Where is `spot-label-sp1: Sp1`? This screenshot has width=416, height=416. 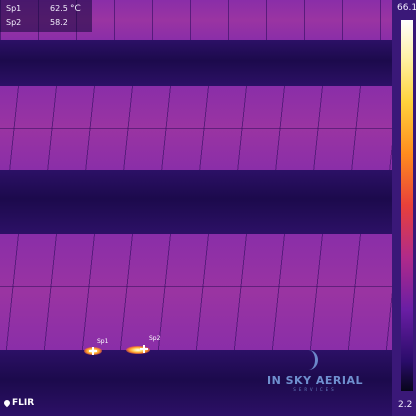
spot-label-sp1: Sp1 is located at coordinates (103, 341).